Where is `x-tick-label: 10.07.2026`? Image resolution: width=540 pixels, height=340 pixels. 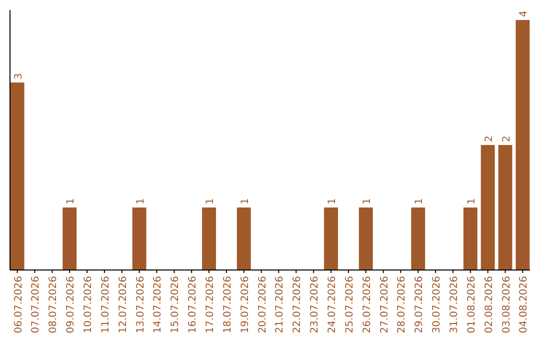
x-tick-label: 10.07.2026 is located at coordinates (88, 305).